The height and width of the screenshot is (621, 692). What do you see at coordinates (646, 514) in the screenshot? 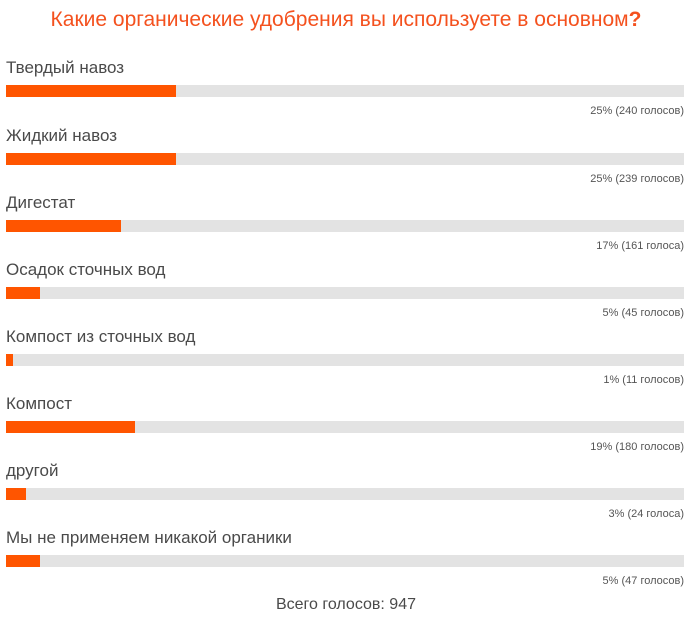
I see `option-stat: 3% (24 голоса)` at bounding box center [646, 514].